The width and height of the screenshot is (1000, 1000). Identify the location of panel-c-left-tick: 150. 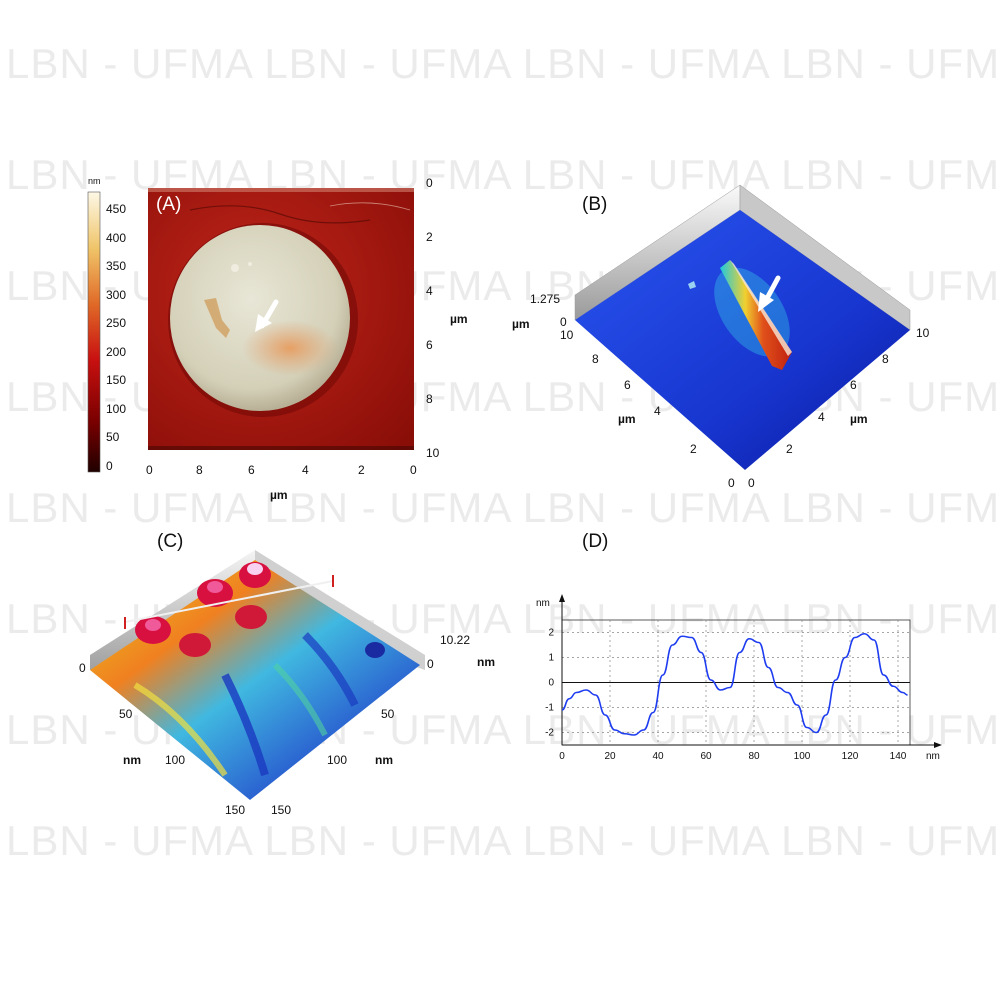
(235, 810).